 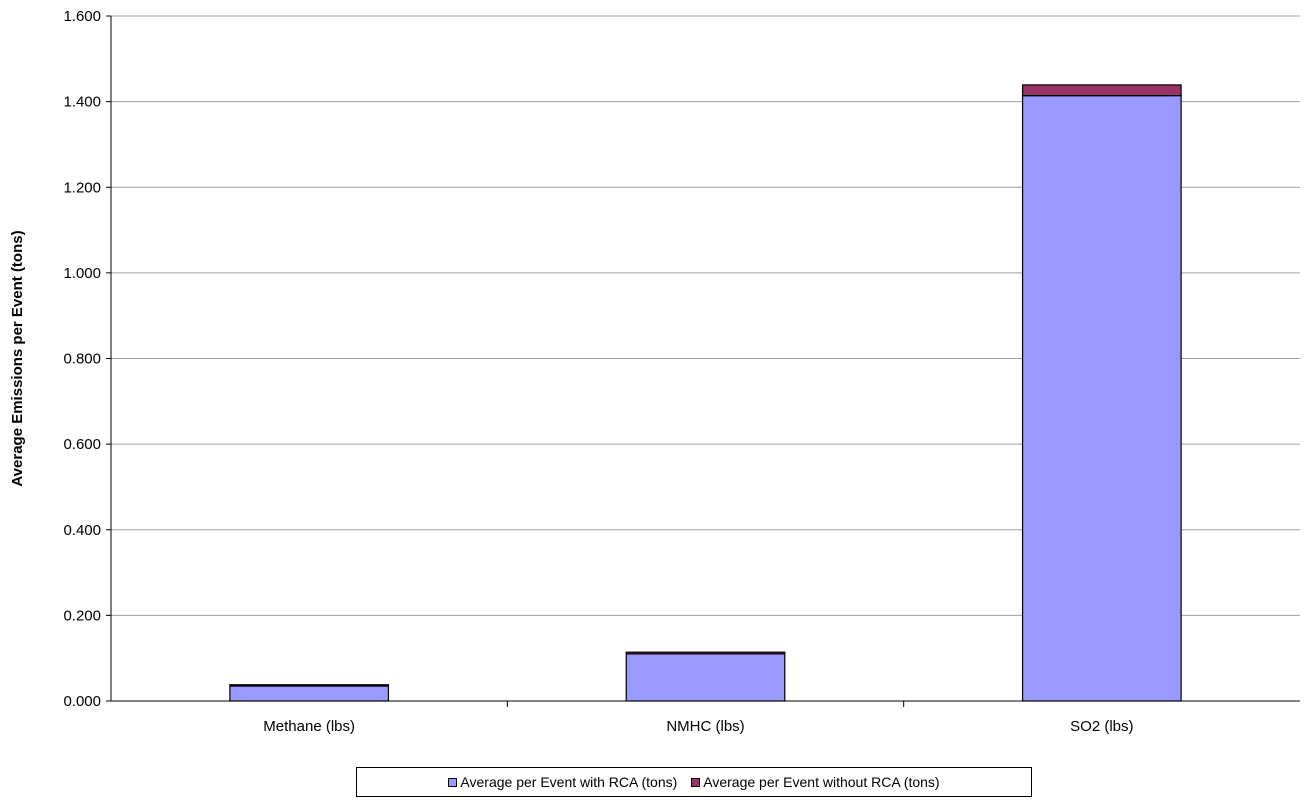 What do you see at coordinates (82, 273) in the screenshot?
I see `y-tick-label: 1.000` at bounding box center [82, 273].